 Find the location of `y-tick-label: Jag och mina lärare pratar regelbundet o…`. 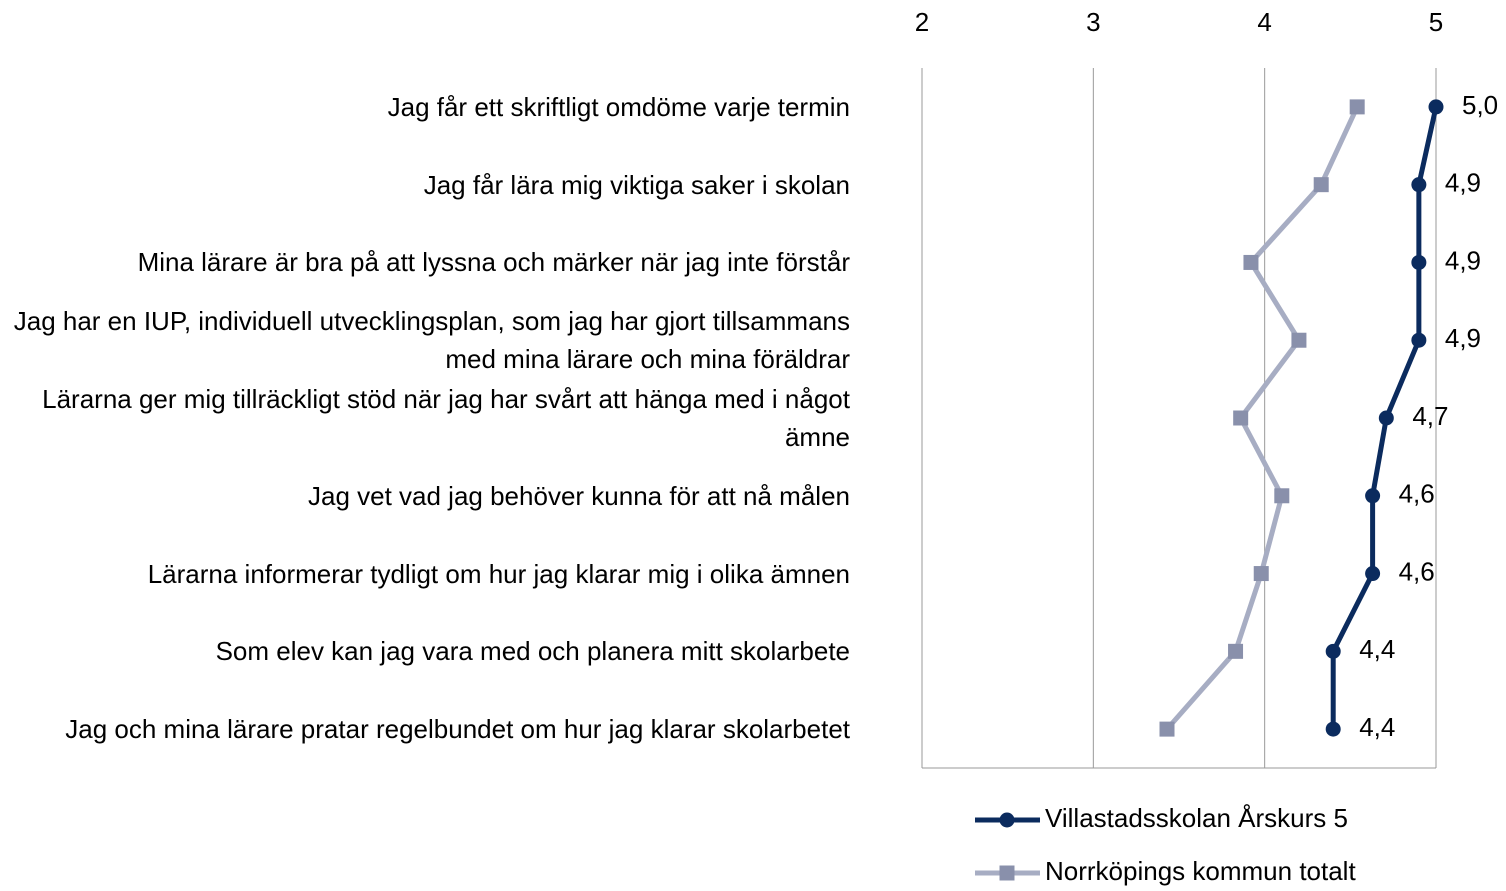

y-tick-label: Jag och mina lärare pratar regelbundet o… is located at coordinates (457, 729).